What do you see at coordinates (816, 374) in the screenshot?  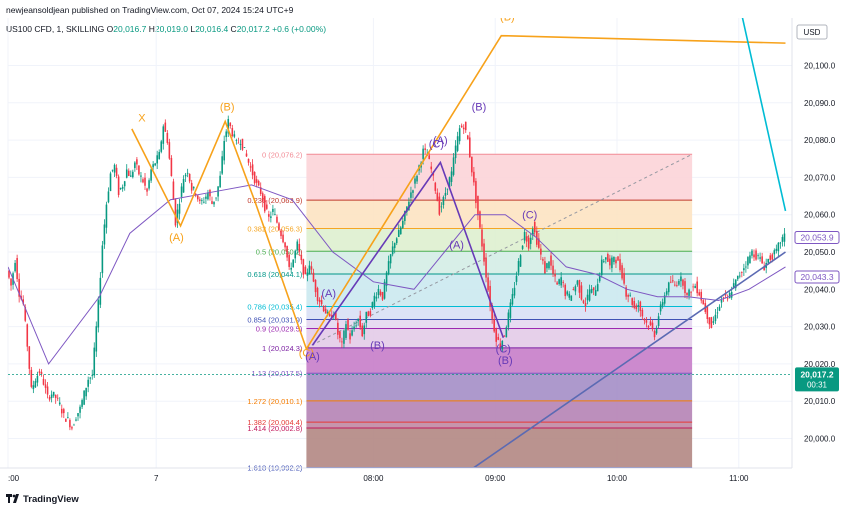 I see `price-badge-label: 20,017.2` at bounding box center [816, 374].